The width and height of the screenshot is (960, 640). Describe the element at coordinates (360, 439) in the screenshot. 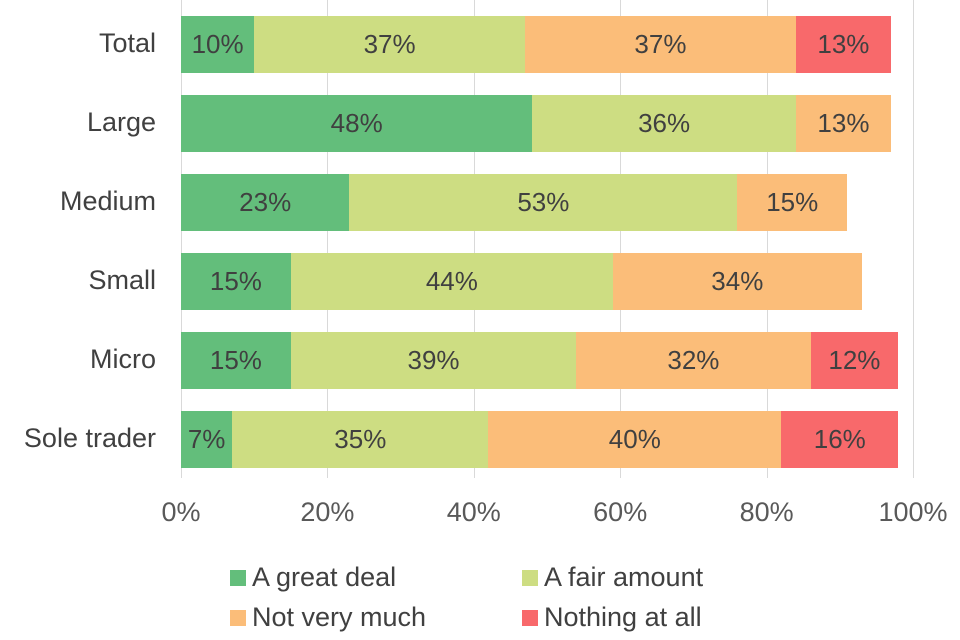

I see `bar-segment: 35%` at that location.